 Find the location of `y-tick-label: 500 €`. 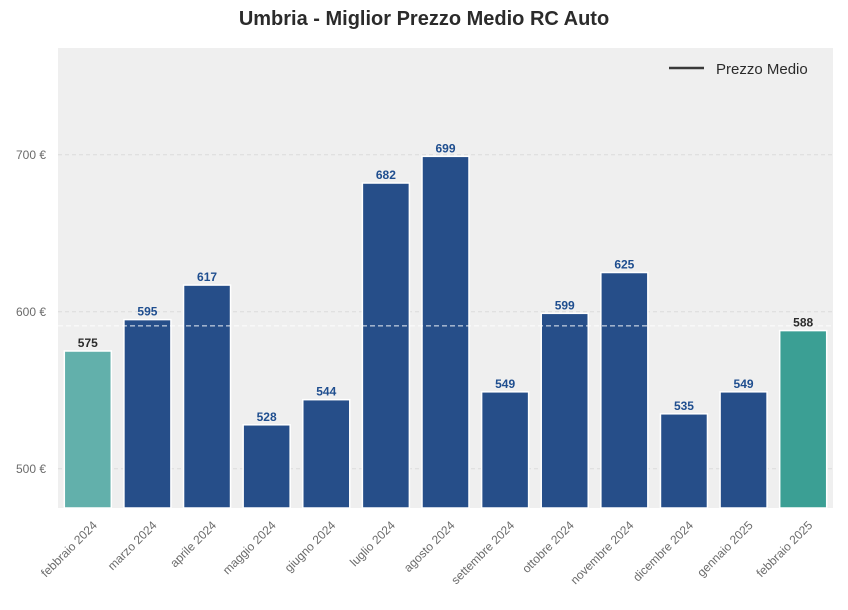

y-tick-label: 500 € is located at coordinates (31, 469).